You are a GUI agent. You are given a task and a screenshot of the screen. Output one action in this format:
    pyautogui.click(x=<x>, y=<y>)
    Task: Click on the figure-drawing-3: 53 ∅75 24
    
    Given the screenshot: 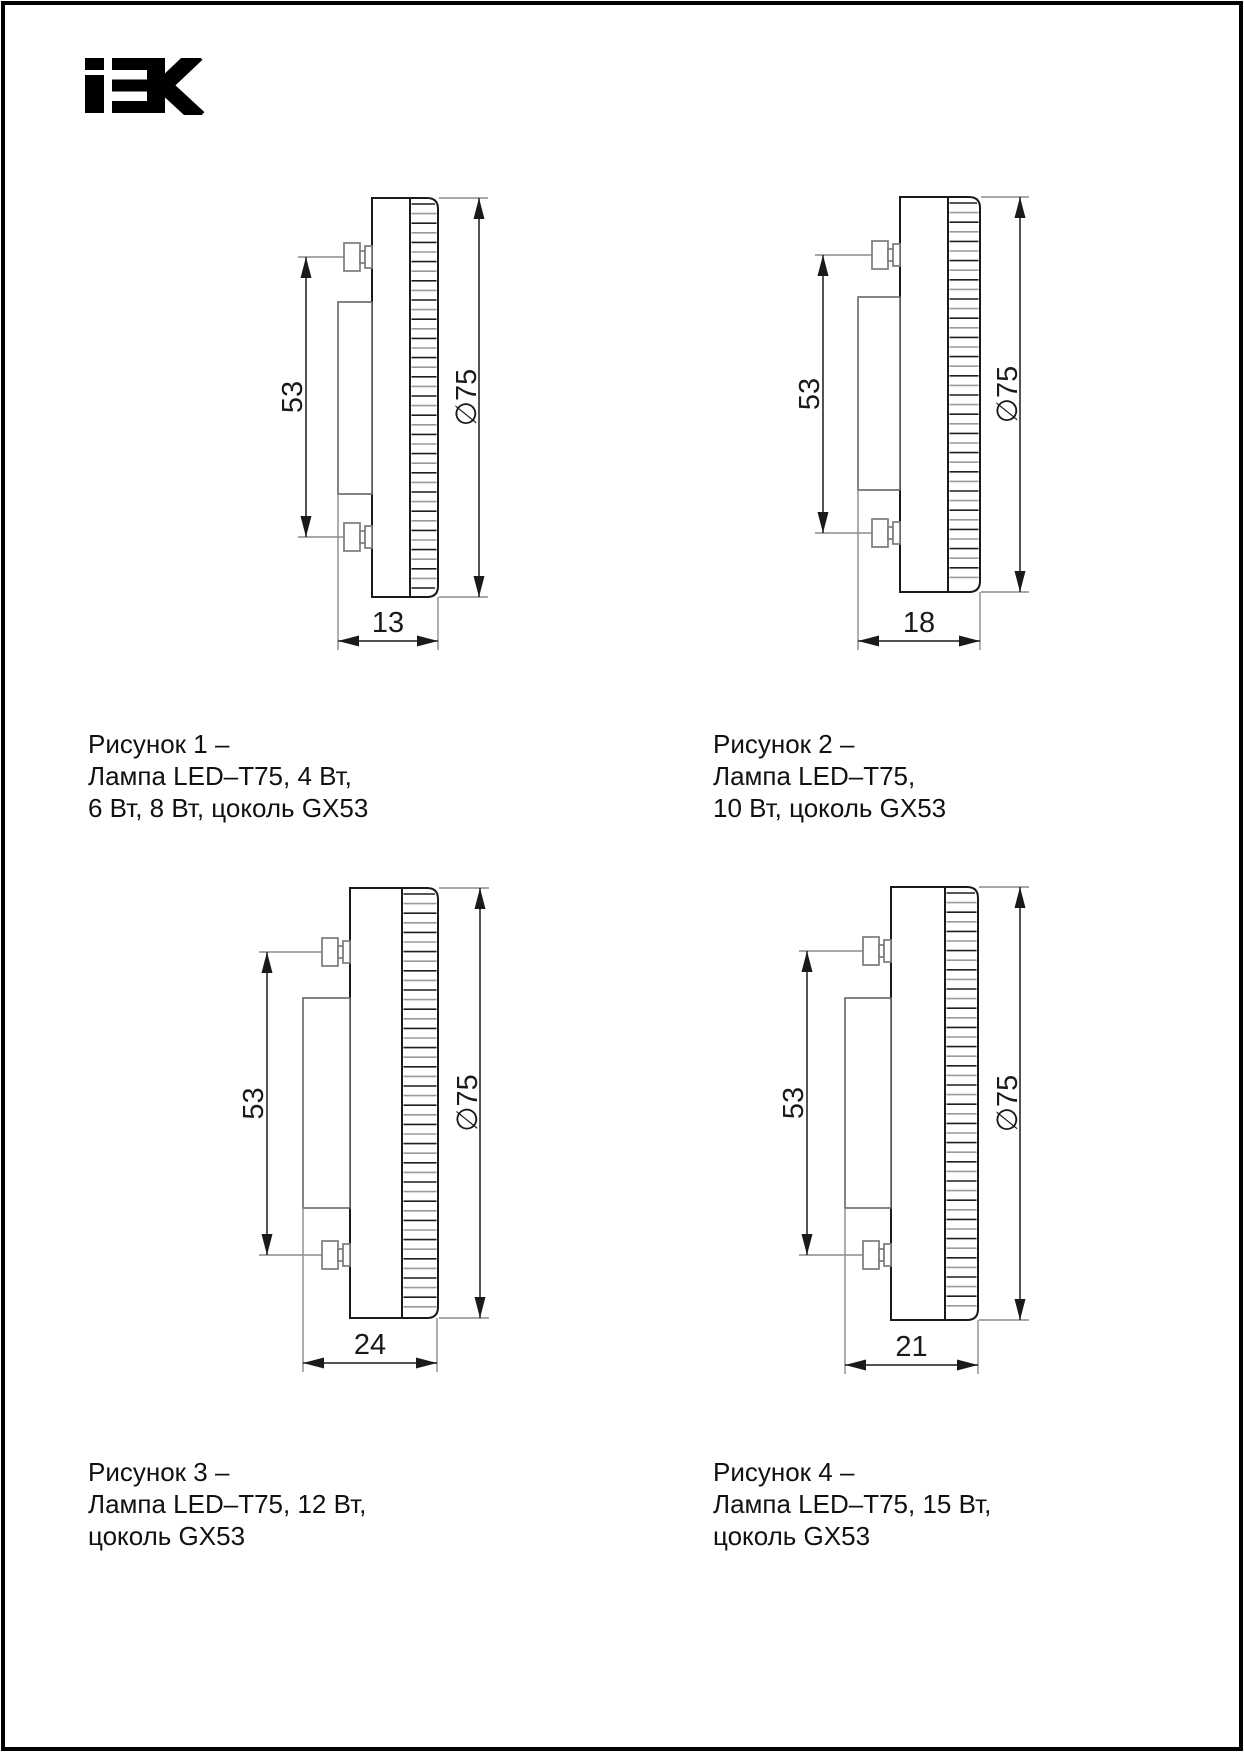 What is the action you would take?
    pyautogui.click(x=363, y=1129)
    